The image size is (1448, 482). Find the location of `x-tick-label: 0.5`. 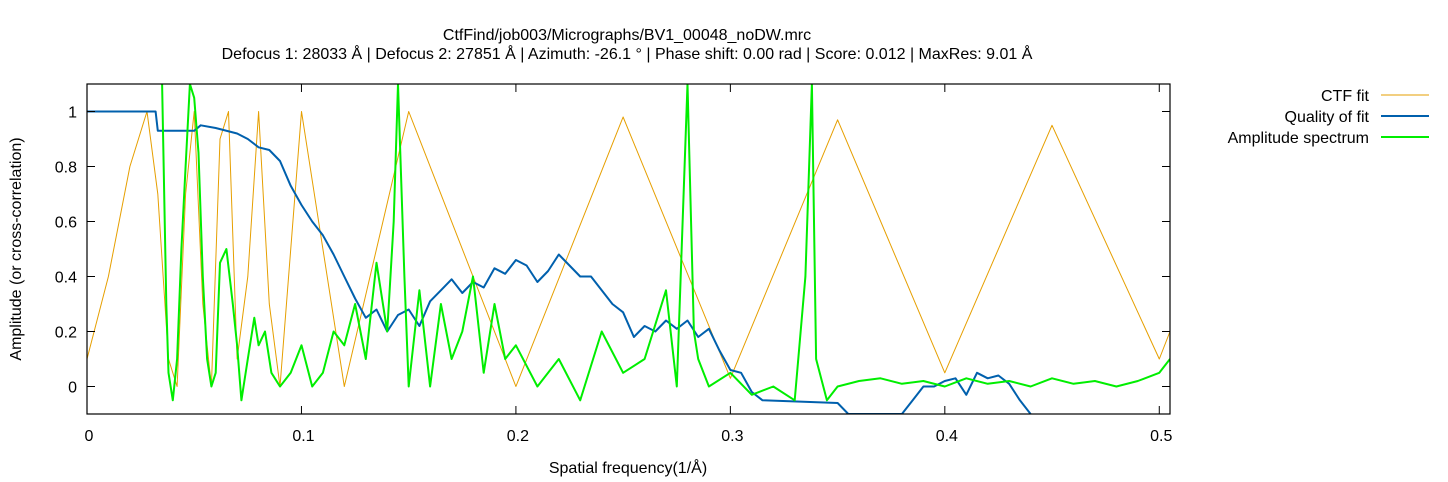

x-tick-label: 0.5 is located at coordinates (1161, 436).